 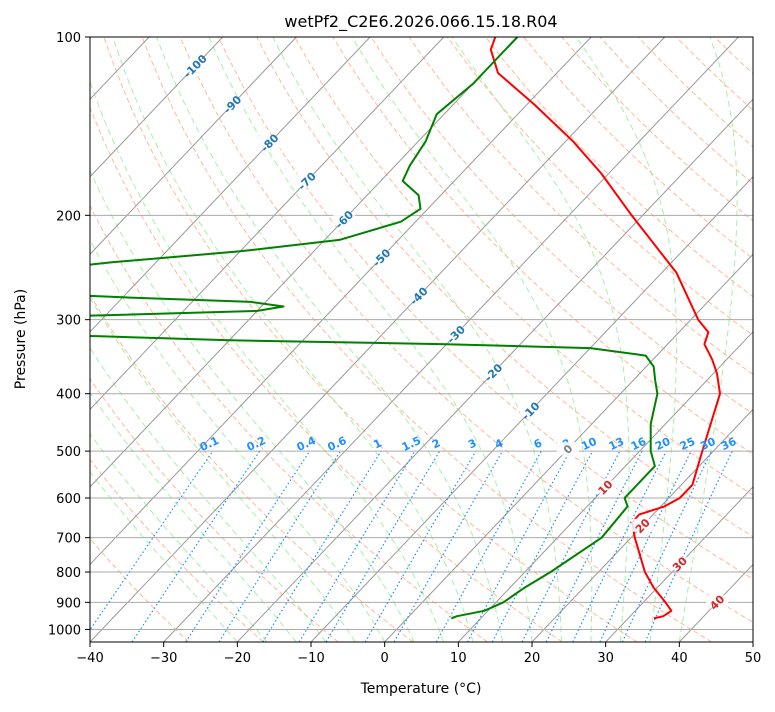 What do you see at coordinates (310, 658) in the screenshot?
I see `x-tick-label: −10` at bounding box center [310, 658].